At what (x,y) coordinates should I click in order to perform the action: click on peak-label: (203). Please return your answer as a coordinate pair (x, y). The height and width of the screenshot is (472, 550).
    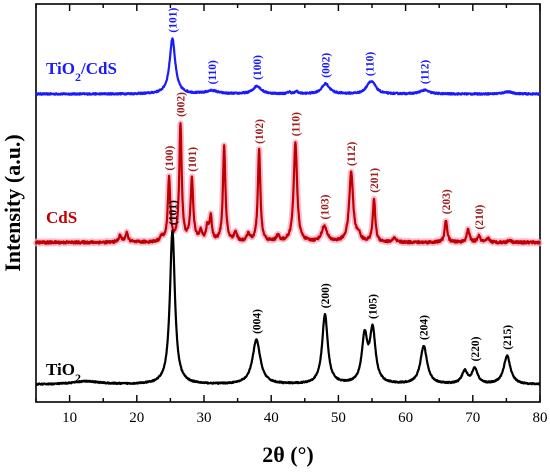
    Looking at the image, I should click on (447, 201).